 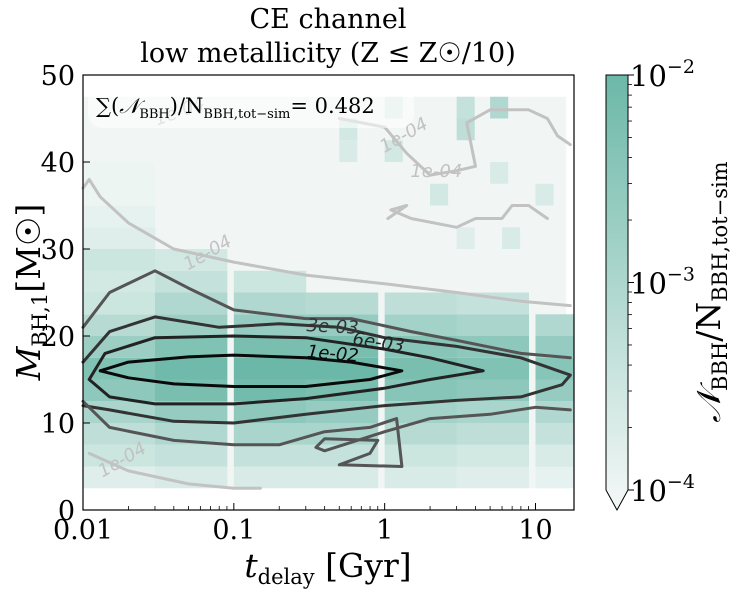 What do you see at coordinates (384, 530) in the screenshot?
I see `x-tick-label: 1` at bounding box center [384, 530].